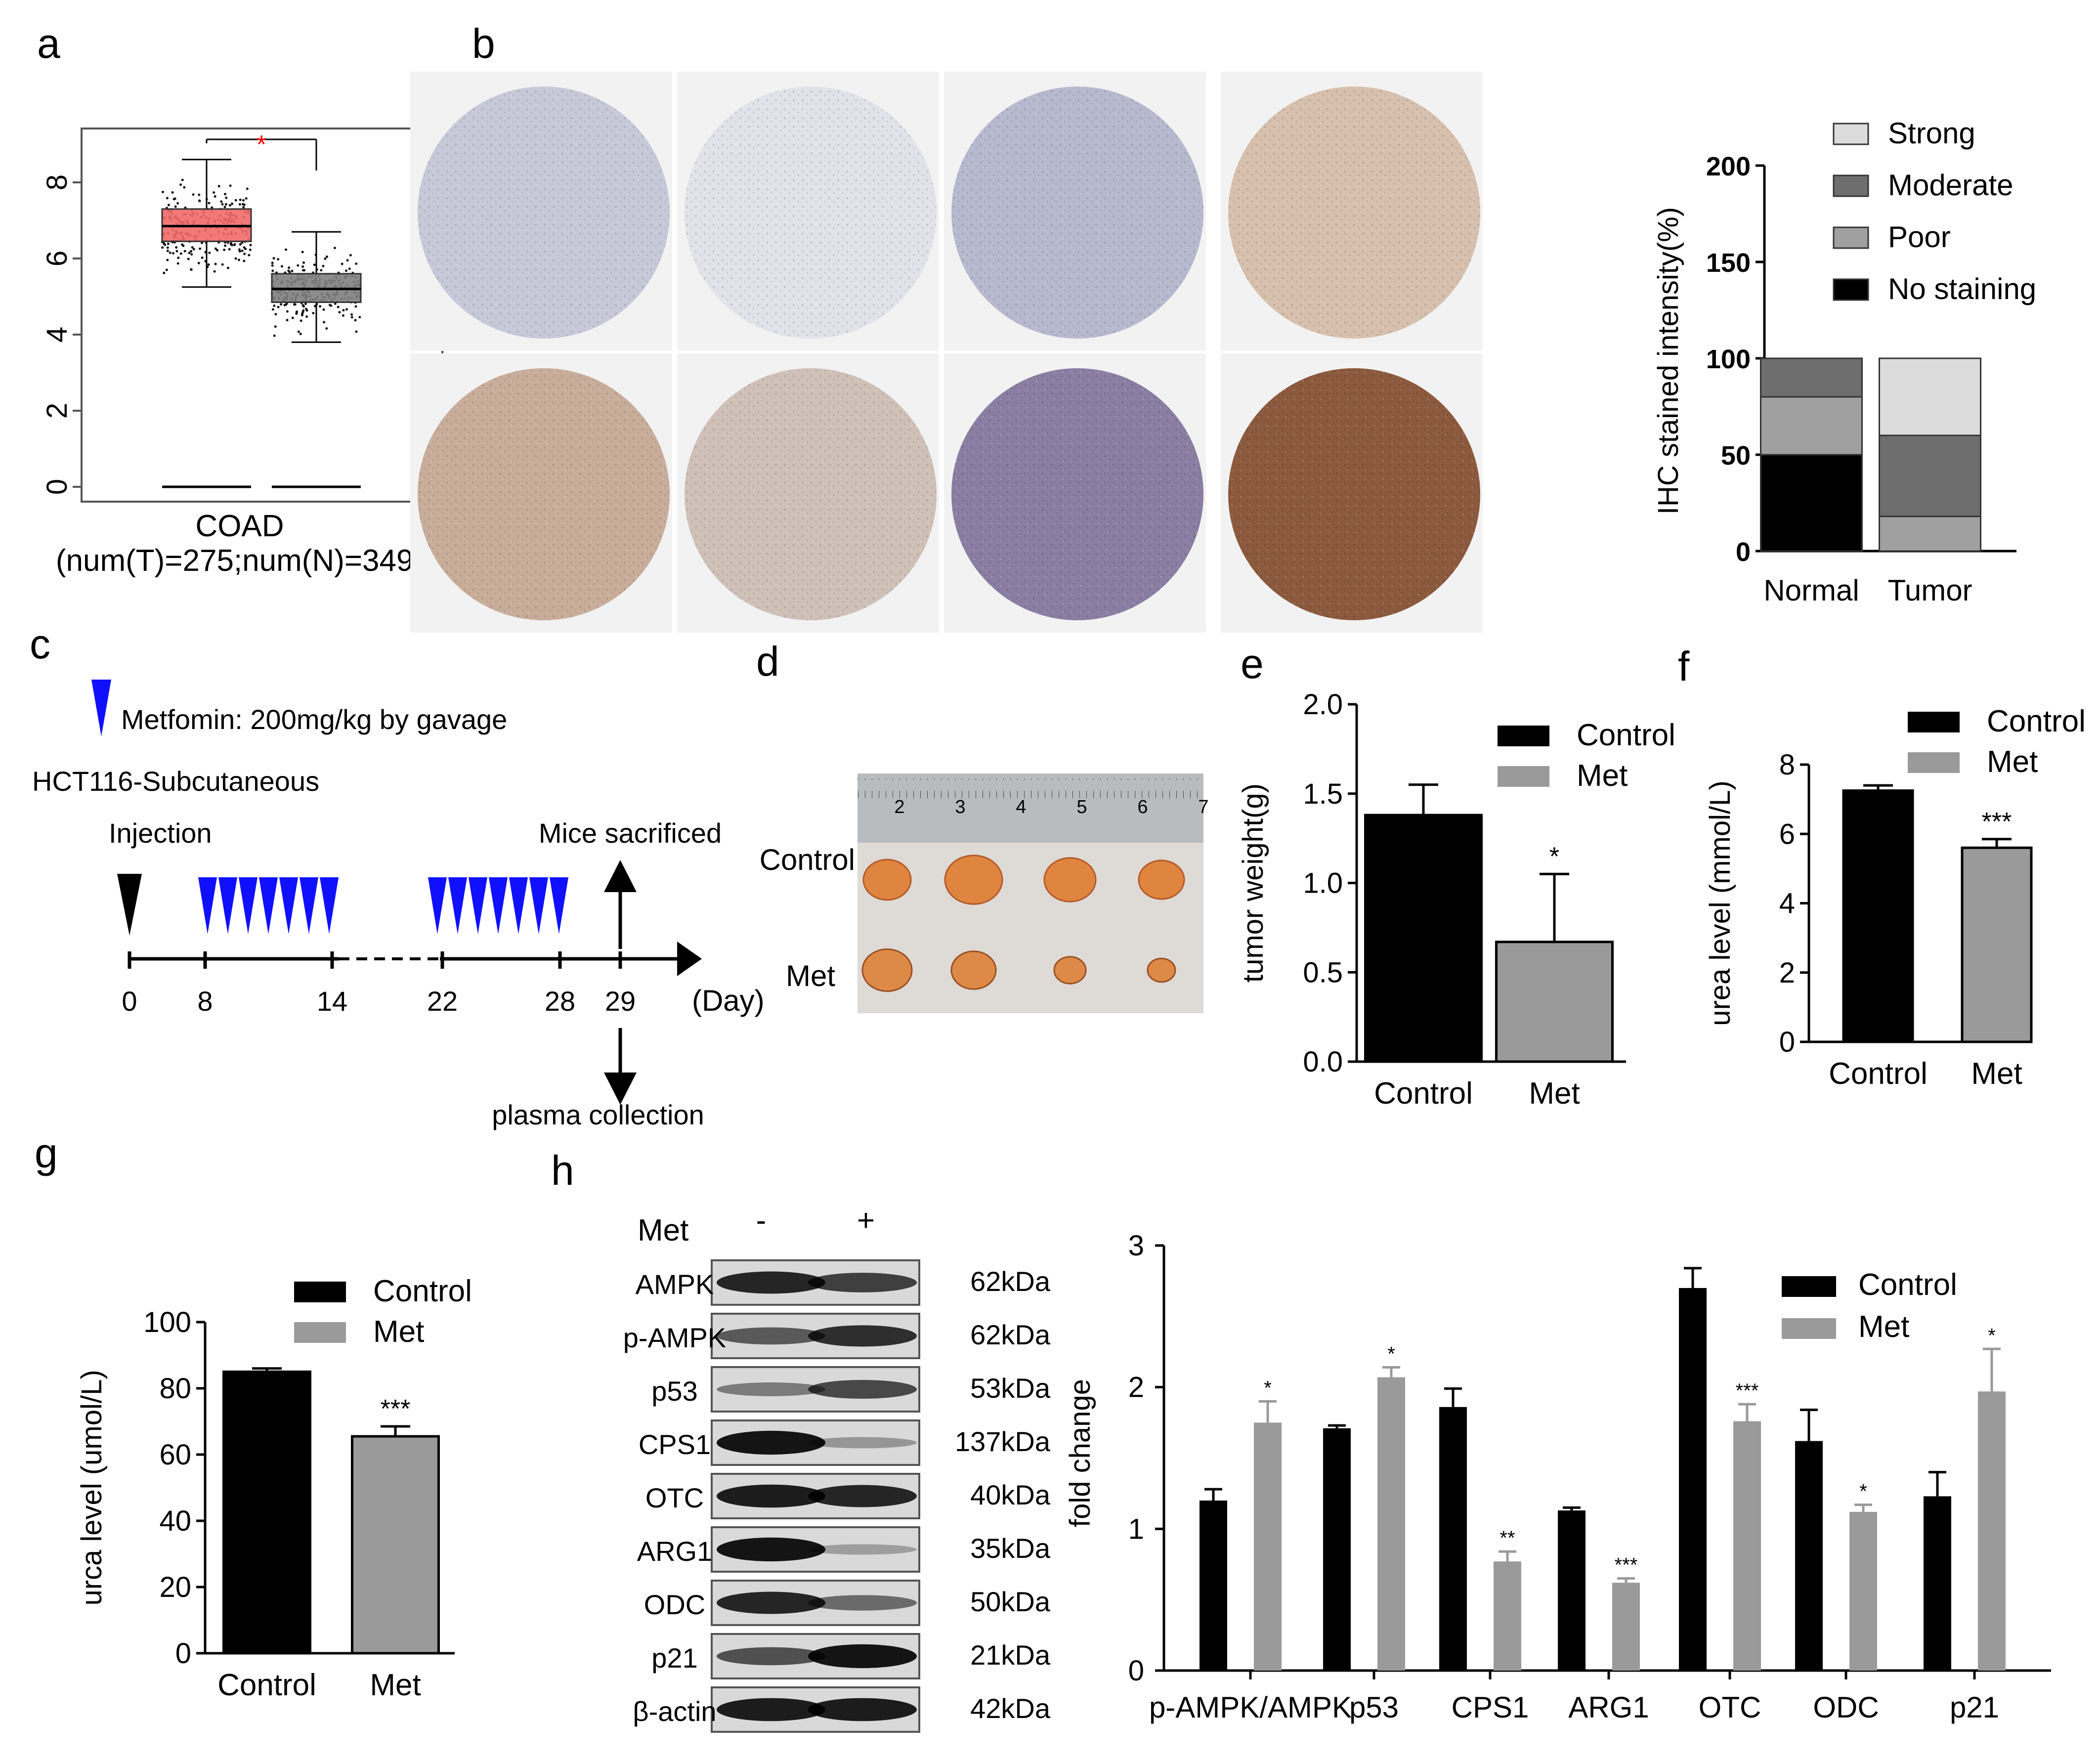 The image size is (2100, 1760). I want to click on legend-label-b: Poor, so click(1919, 237).